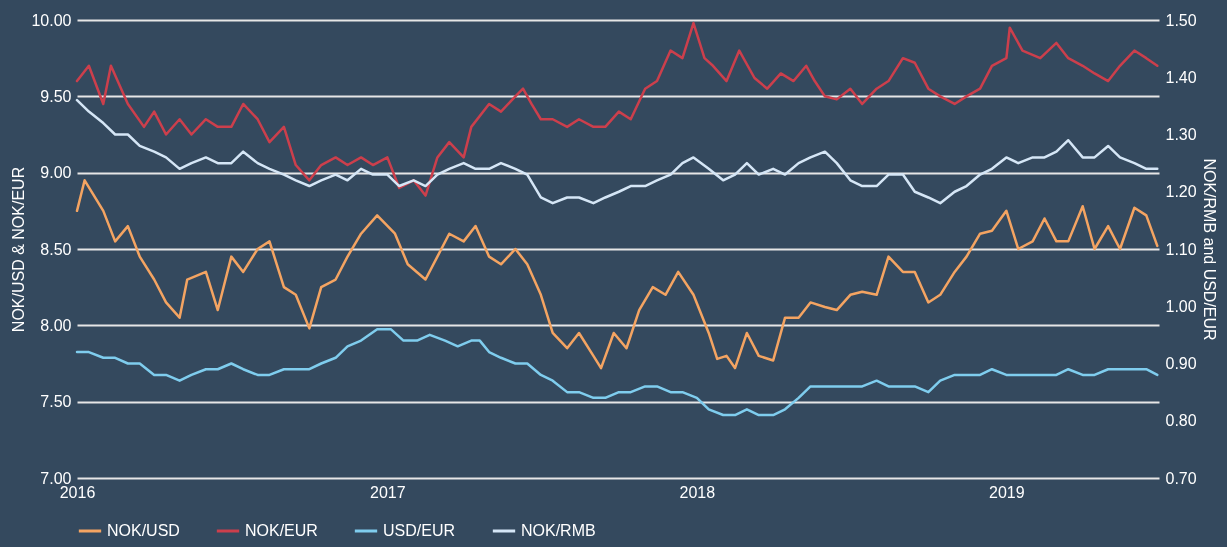 This screenshot has width=1227, height=547. What do you see at coordinates (281, 530) in the screenshot?
I see `legend-label: NOK/EUR` at bounding box center [281, 530].